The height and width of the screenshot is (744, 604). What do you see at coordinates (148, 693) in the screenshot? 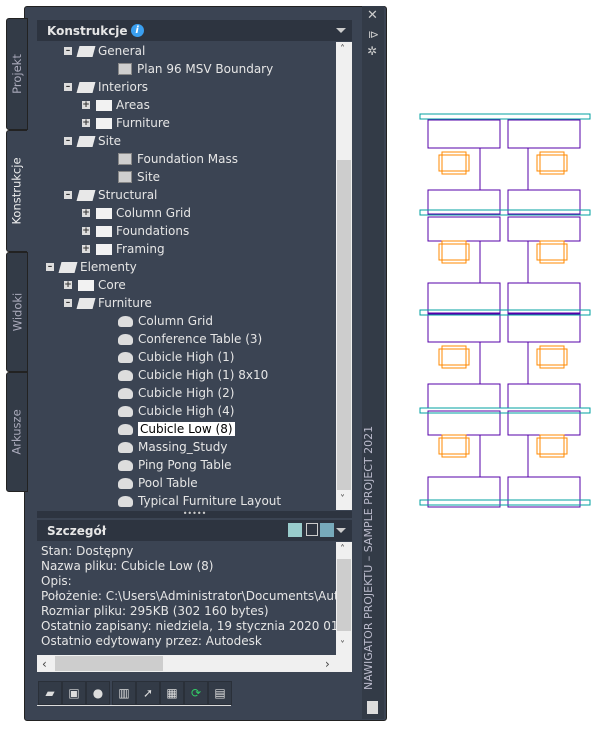
I see `select-icon: ➚` at bounding box center [148, 693].